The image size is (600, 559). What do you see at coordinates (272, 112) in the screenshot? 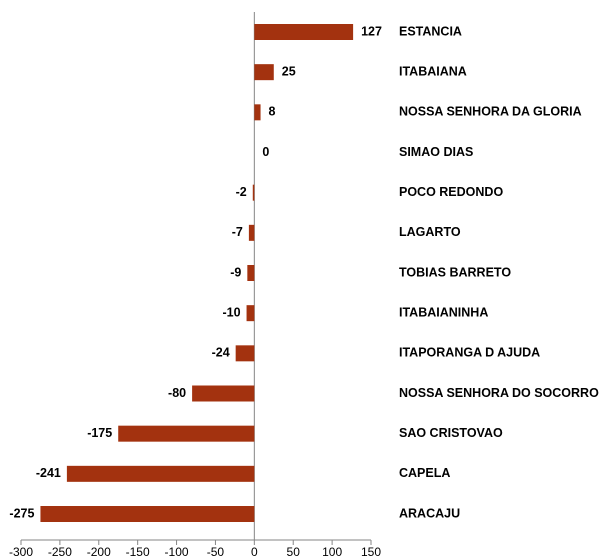
I see `data-label: 8` at bounding box center [272, 112].